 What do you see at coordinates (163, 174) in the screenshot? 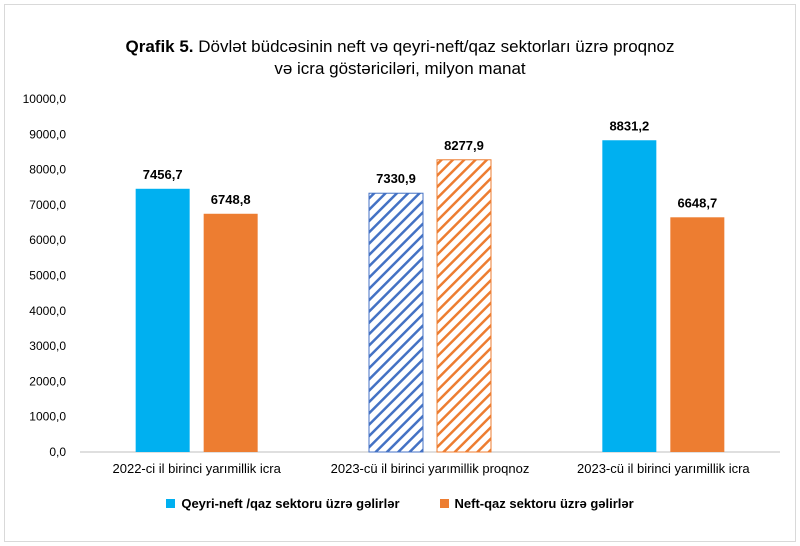
I see `data-label: 7456,7` at bounding box center [163, 174].